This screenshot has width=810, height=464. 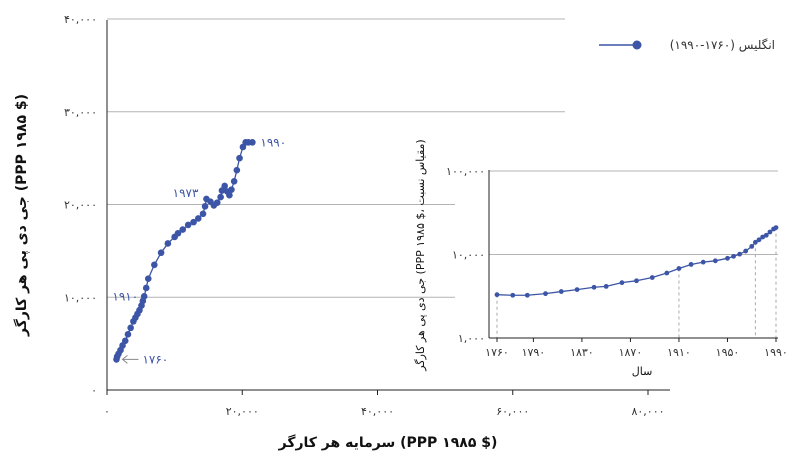 I want to click on main-x-tick-label: ۴۰,۰۰۰, so click(x=377, y=411).